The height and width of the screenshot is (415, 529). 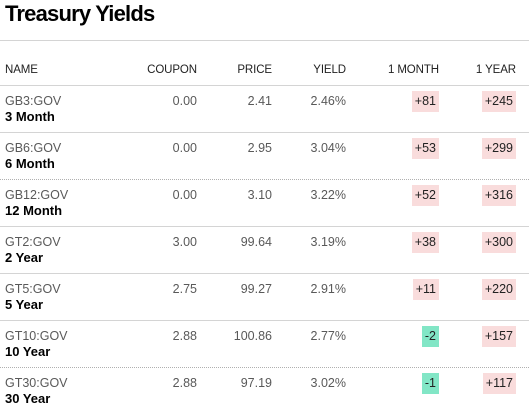 I want to click on one-month-change-badge: -1, so click(x=430, y=383).